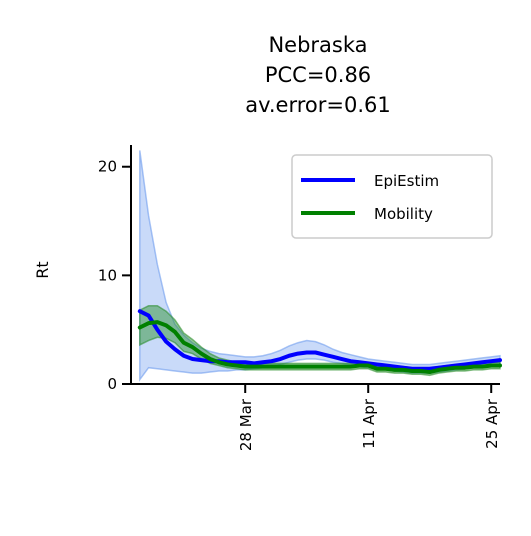  Describe the element at coordinates (317, 45) in the screenshot. I see `chart-title-line-1: Nebraska` at that location.